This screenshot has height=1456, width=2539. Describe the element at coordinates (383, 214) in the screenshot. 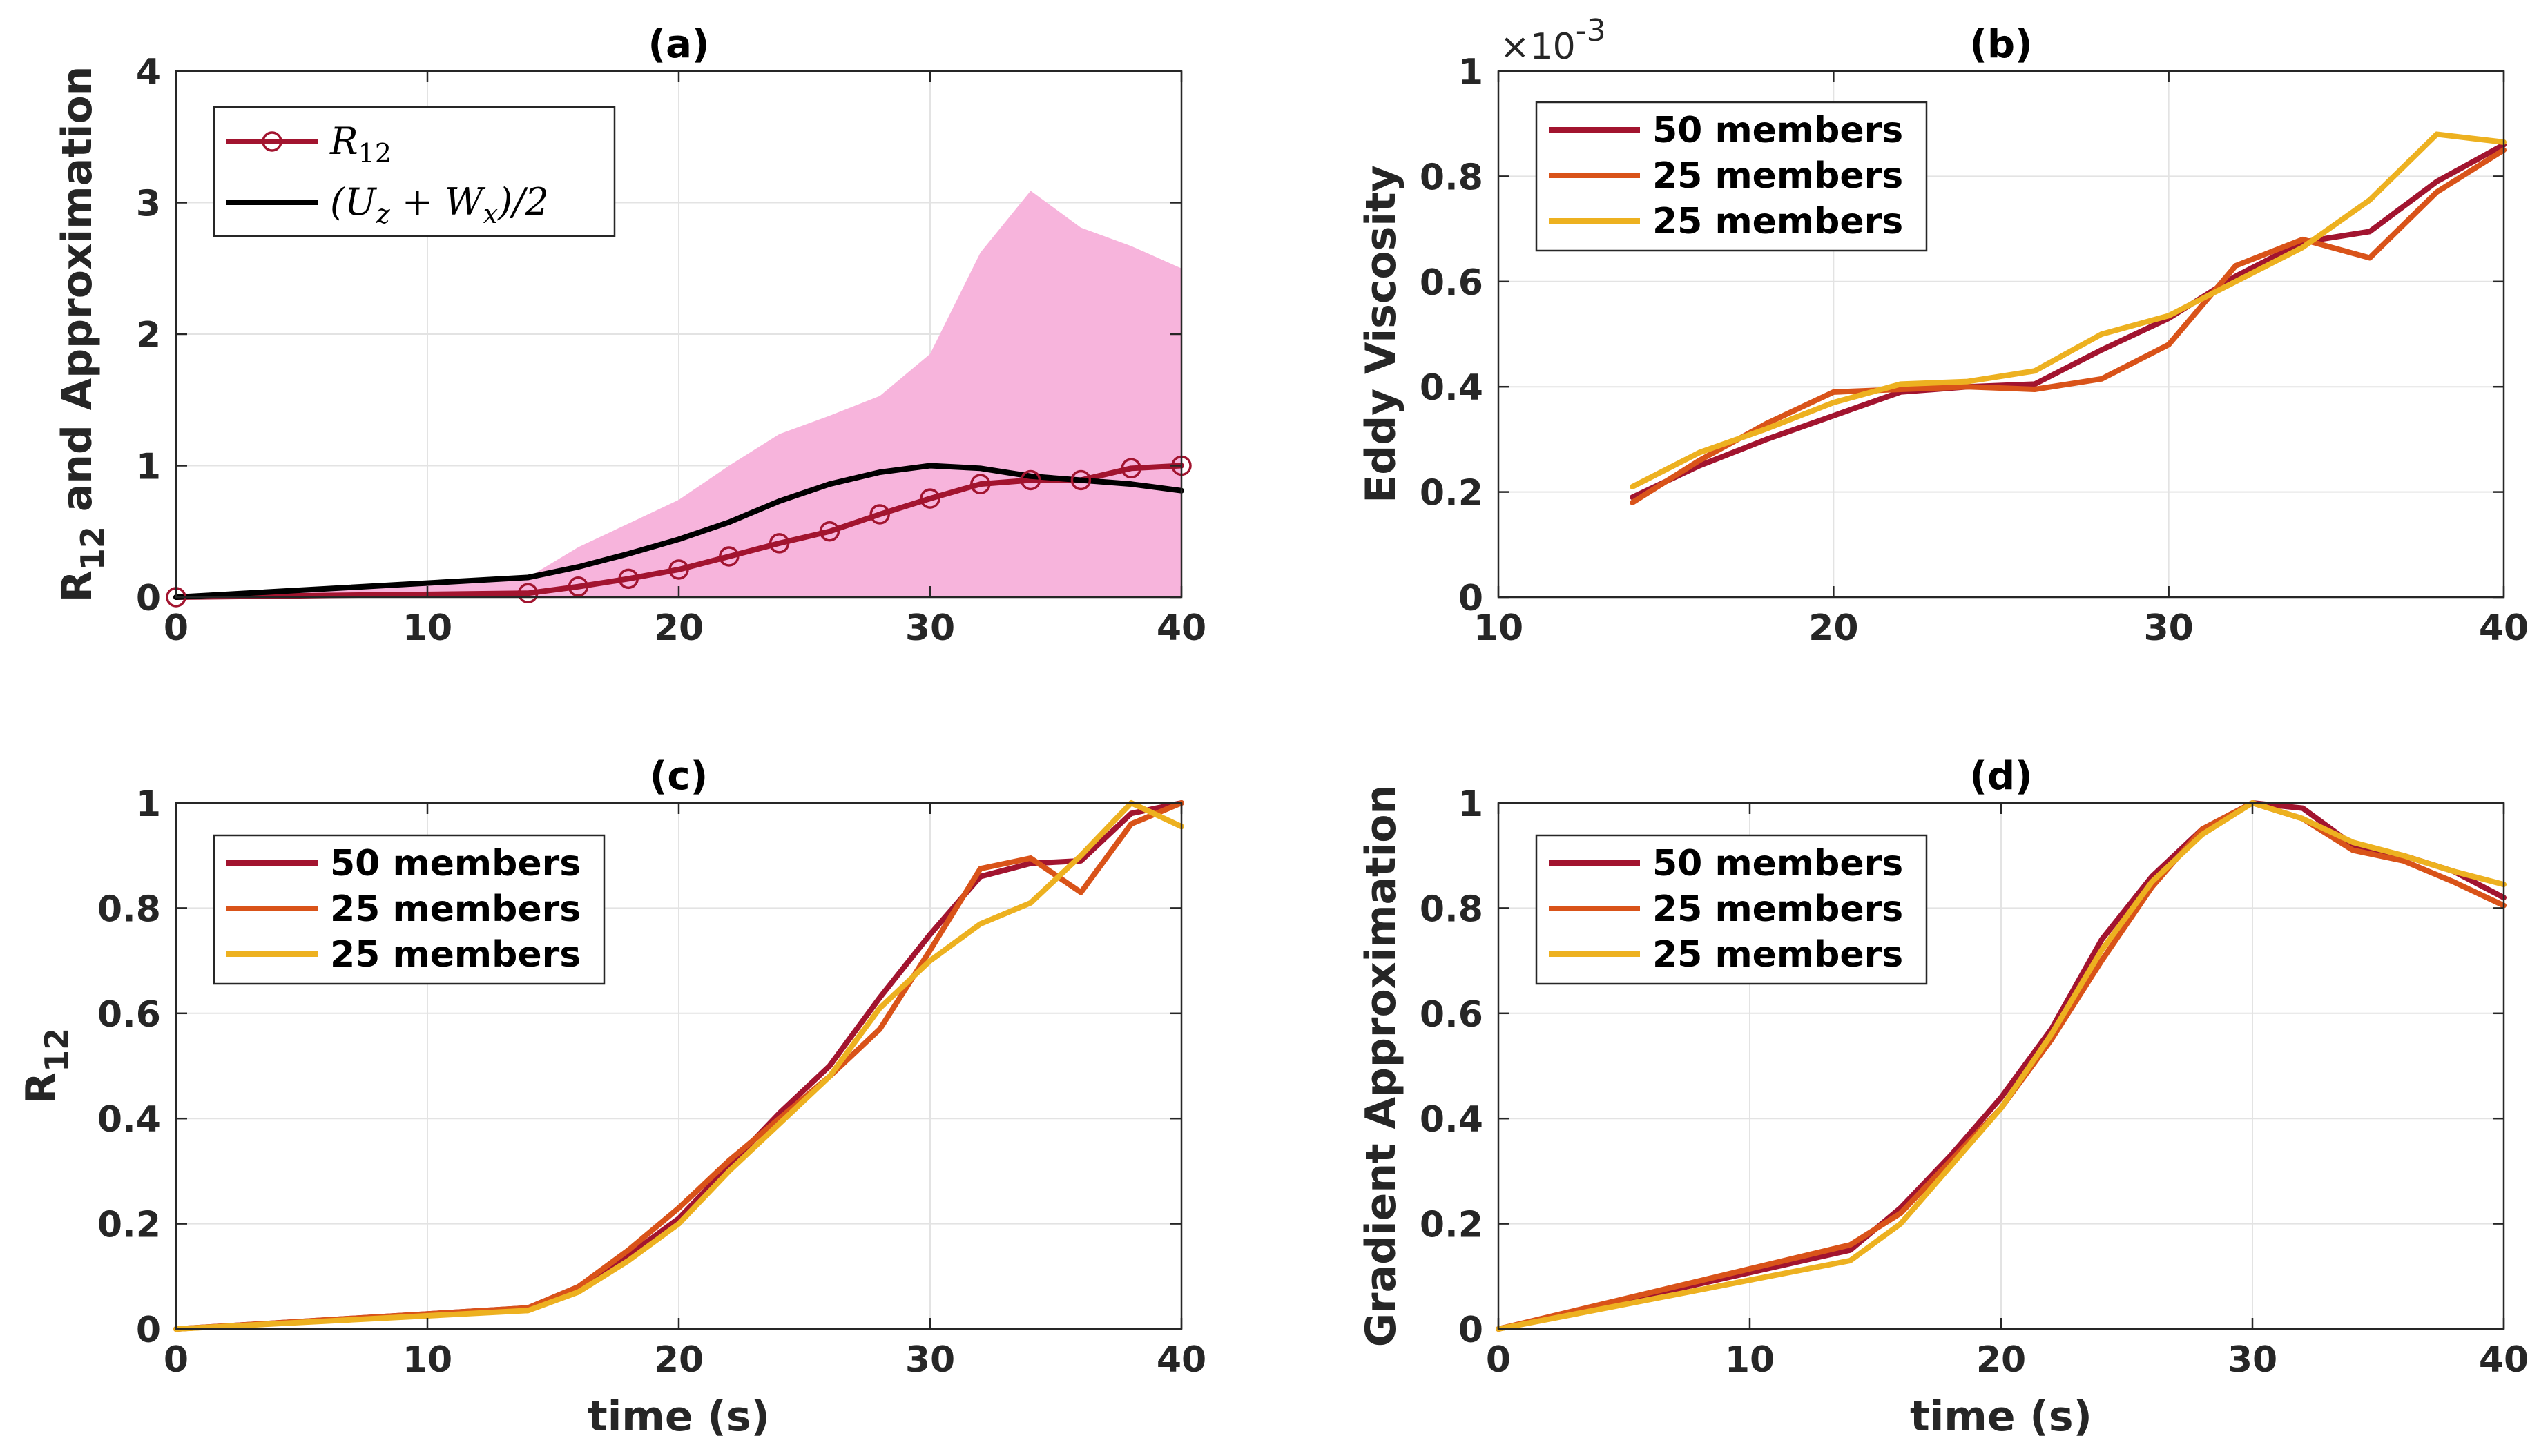

I see `legend-label-subscript: z` at that location.